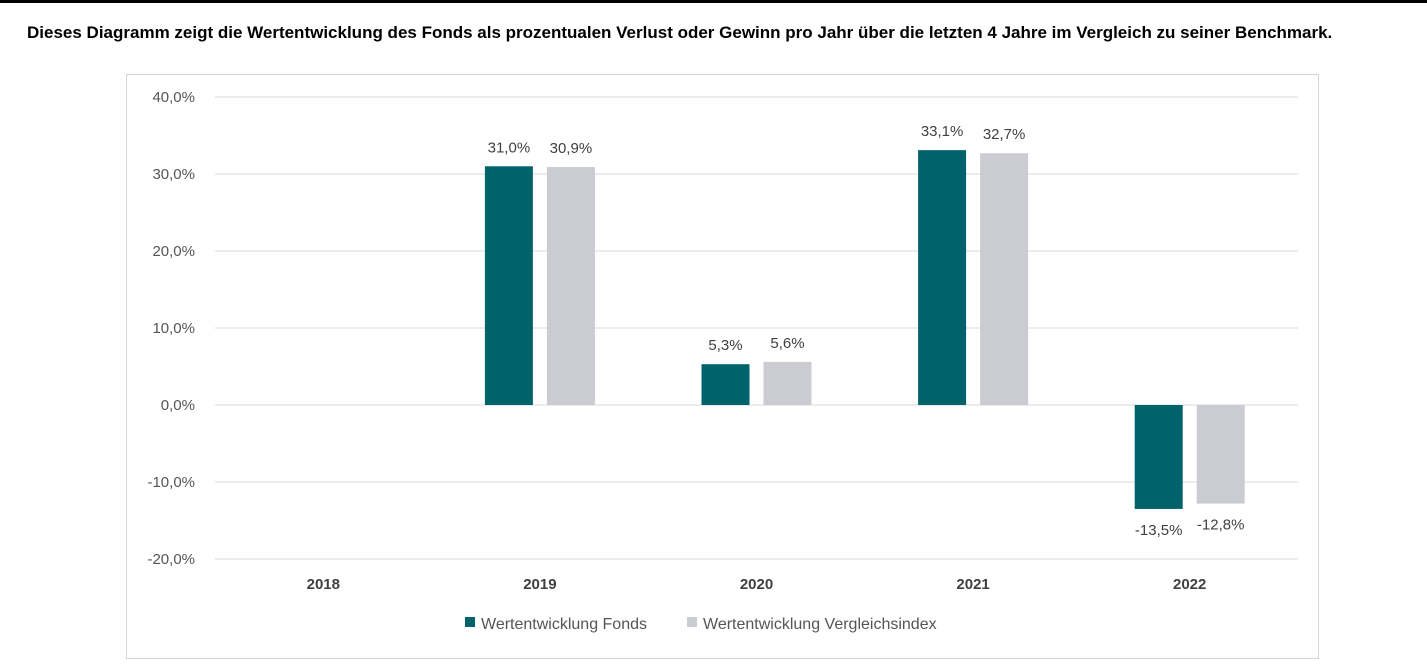 The height and width of the screenshot is (672, 1427). Describe the element at coordinates (820, 624) in the screenshot. I see `legend-label: Wertentwicklung Vergleichsindex` at that location.